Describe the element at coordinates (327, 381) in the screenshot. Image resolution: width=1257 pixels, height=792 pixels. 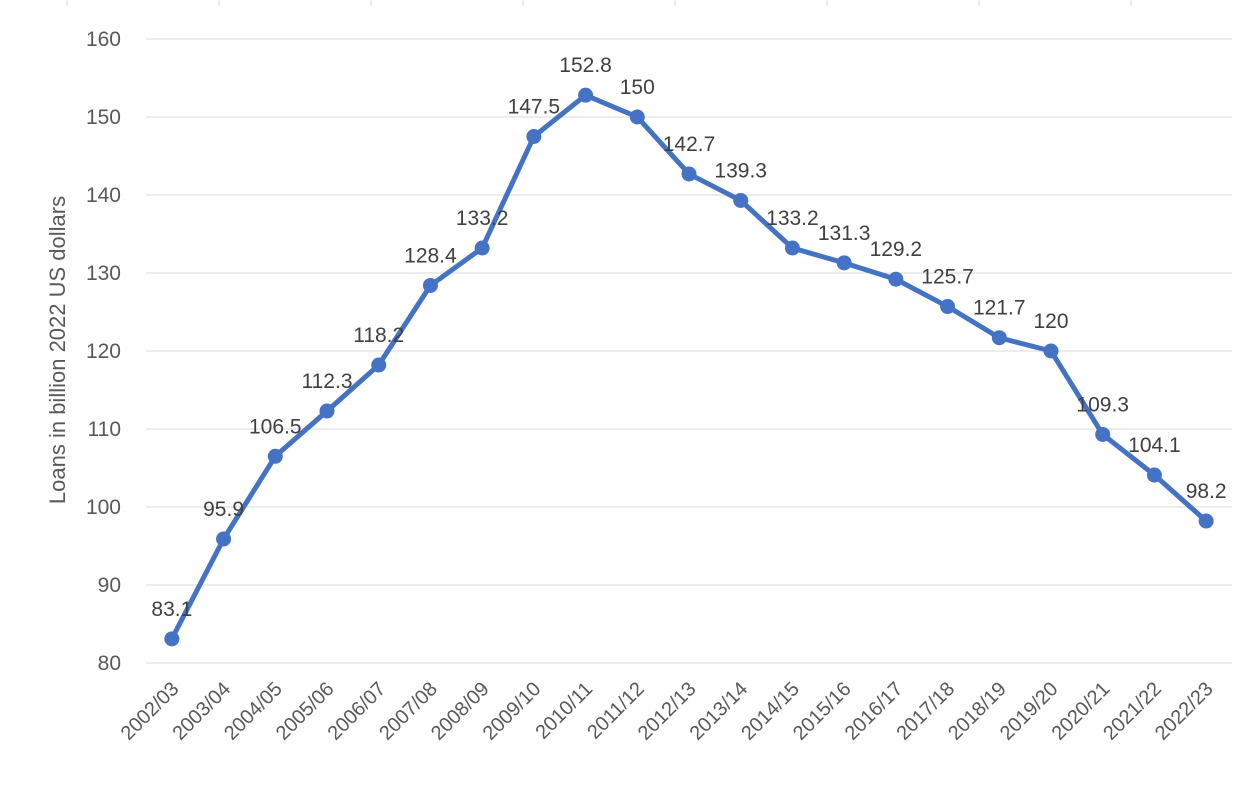
I see `data-label: 112.3` at that location.